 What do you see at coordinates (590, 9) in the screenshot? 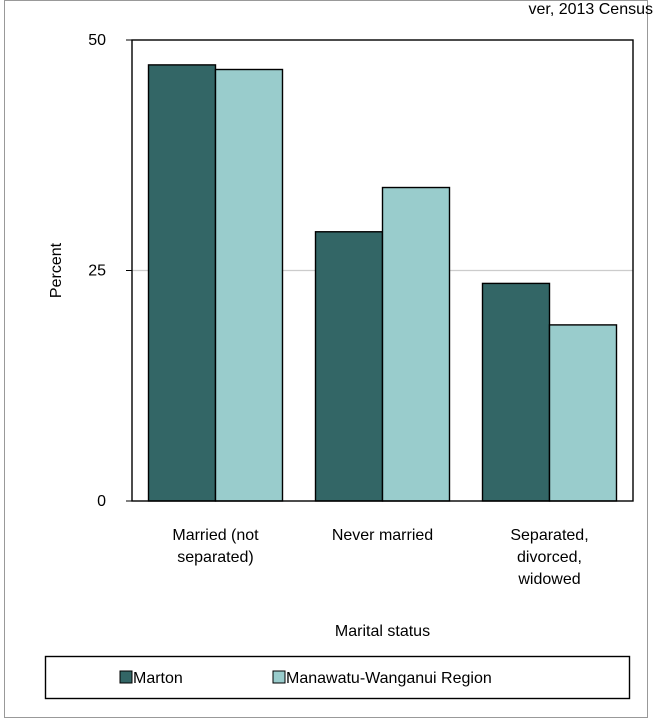
I see `chart-title: ver, 2013 Census` at bounding box center [590, 9].